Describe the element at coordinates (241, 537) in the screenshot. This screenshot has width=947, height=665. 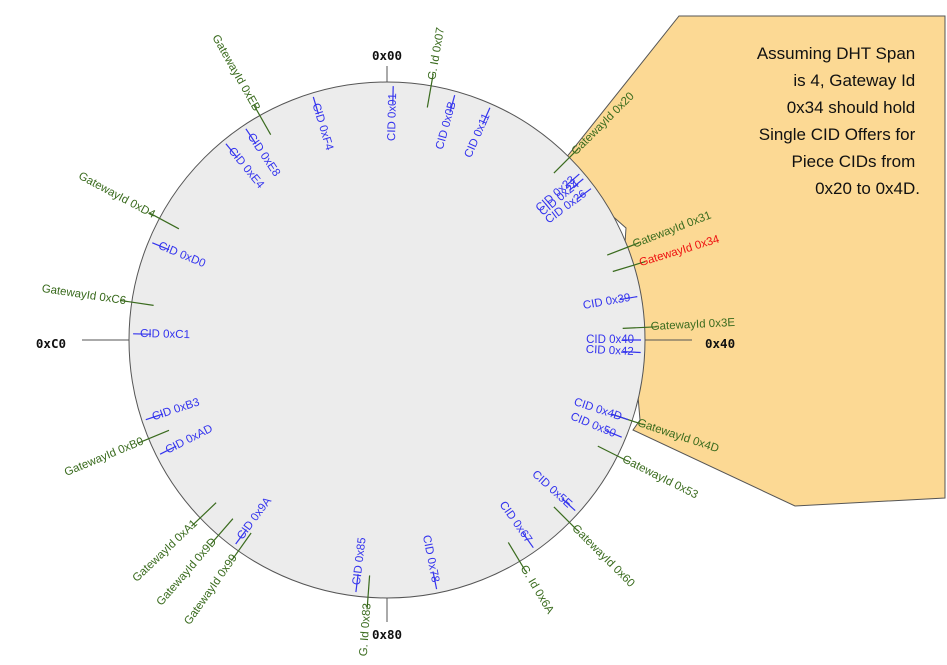
I see `cid-tick-cid-0x9a` at that location.